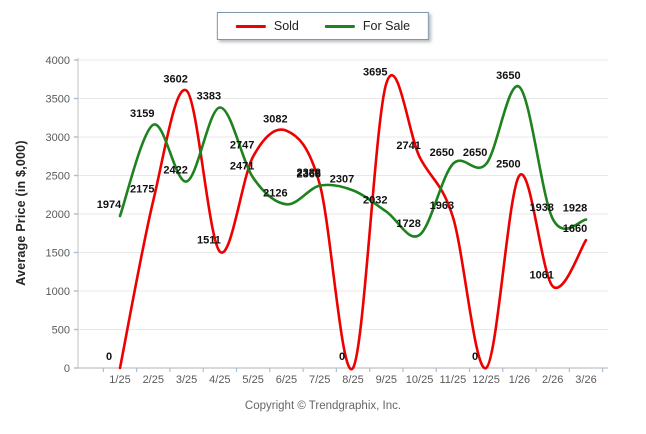  I want to click on y-tick-label: 3500, so click(58, 100).